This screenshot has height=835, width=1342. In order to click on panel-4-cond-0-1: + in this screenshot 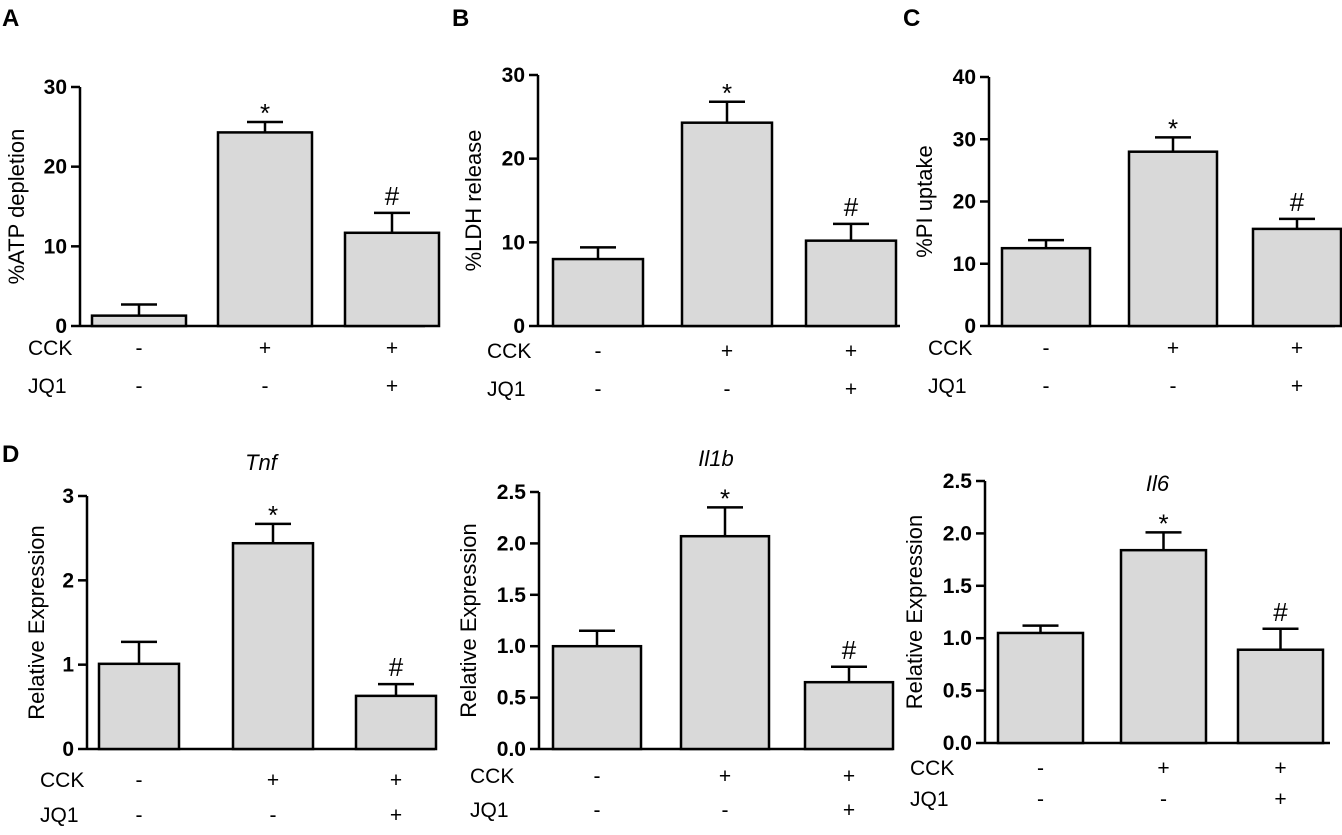, I will do `click(273, 780)`.